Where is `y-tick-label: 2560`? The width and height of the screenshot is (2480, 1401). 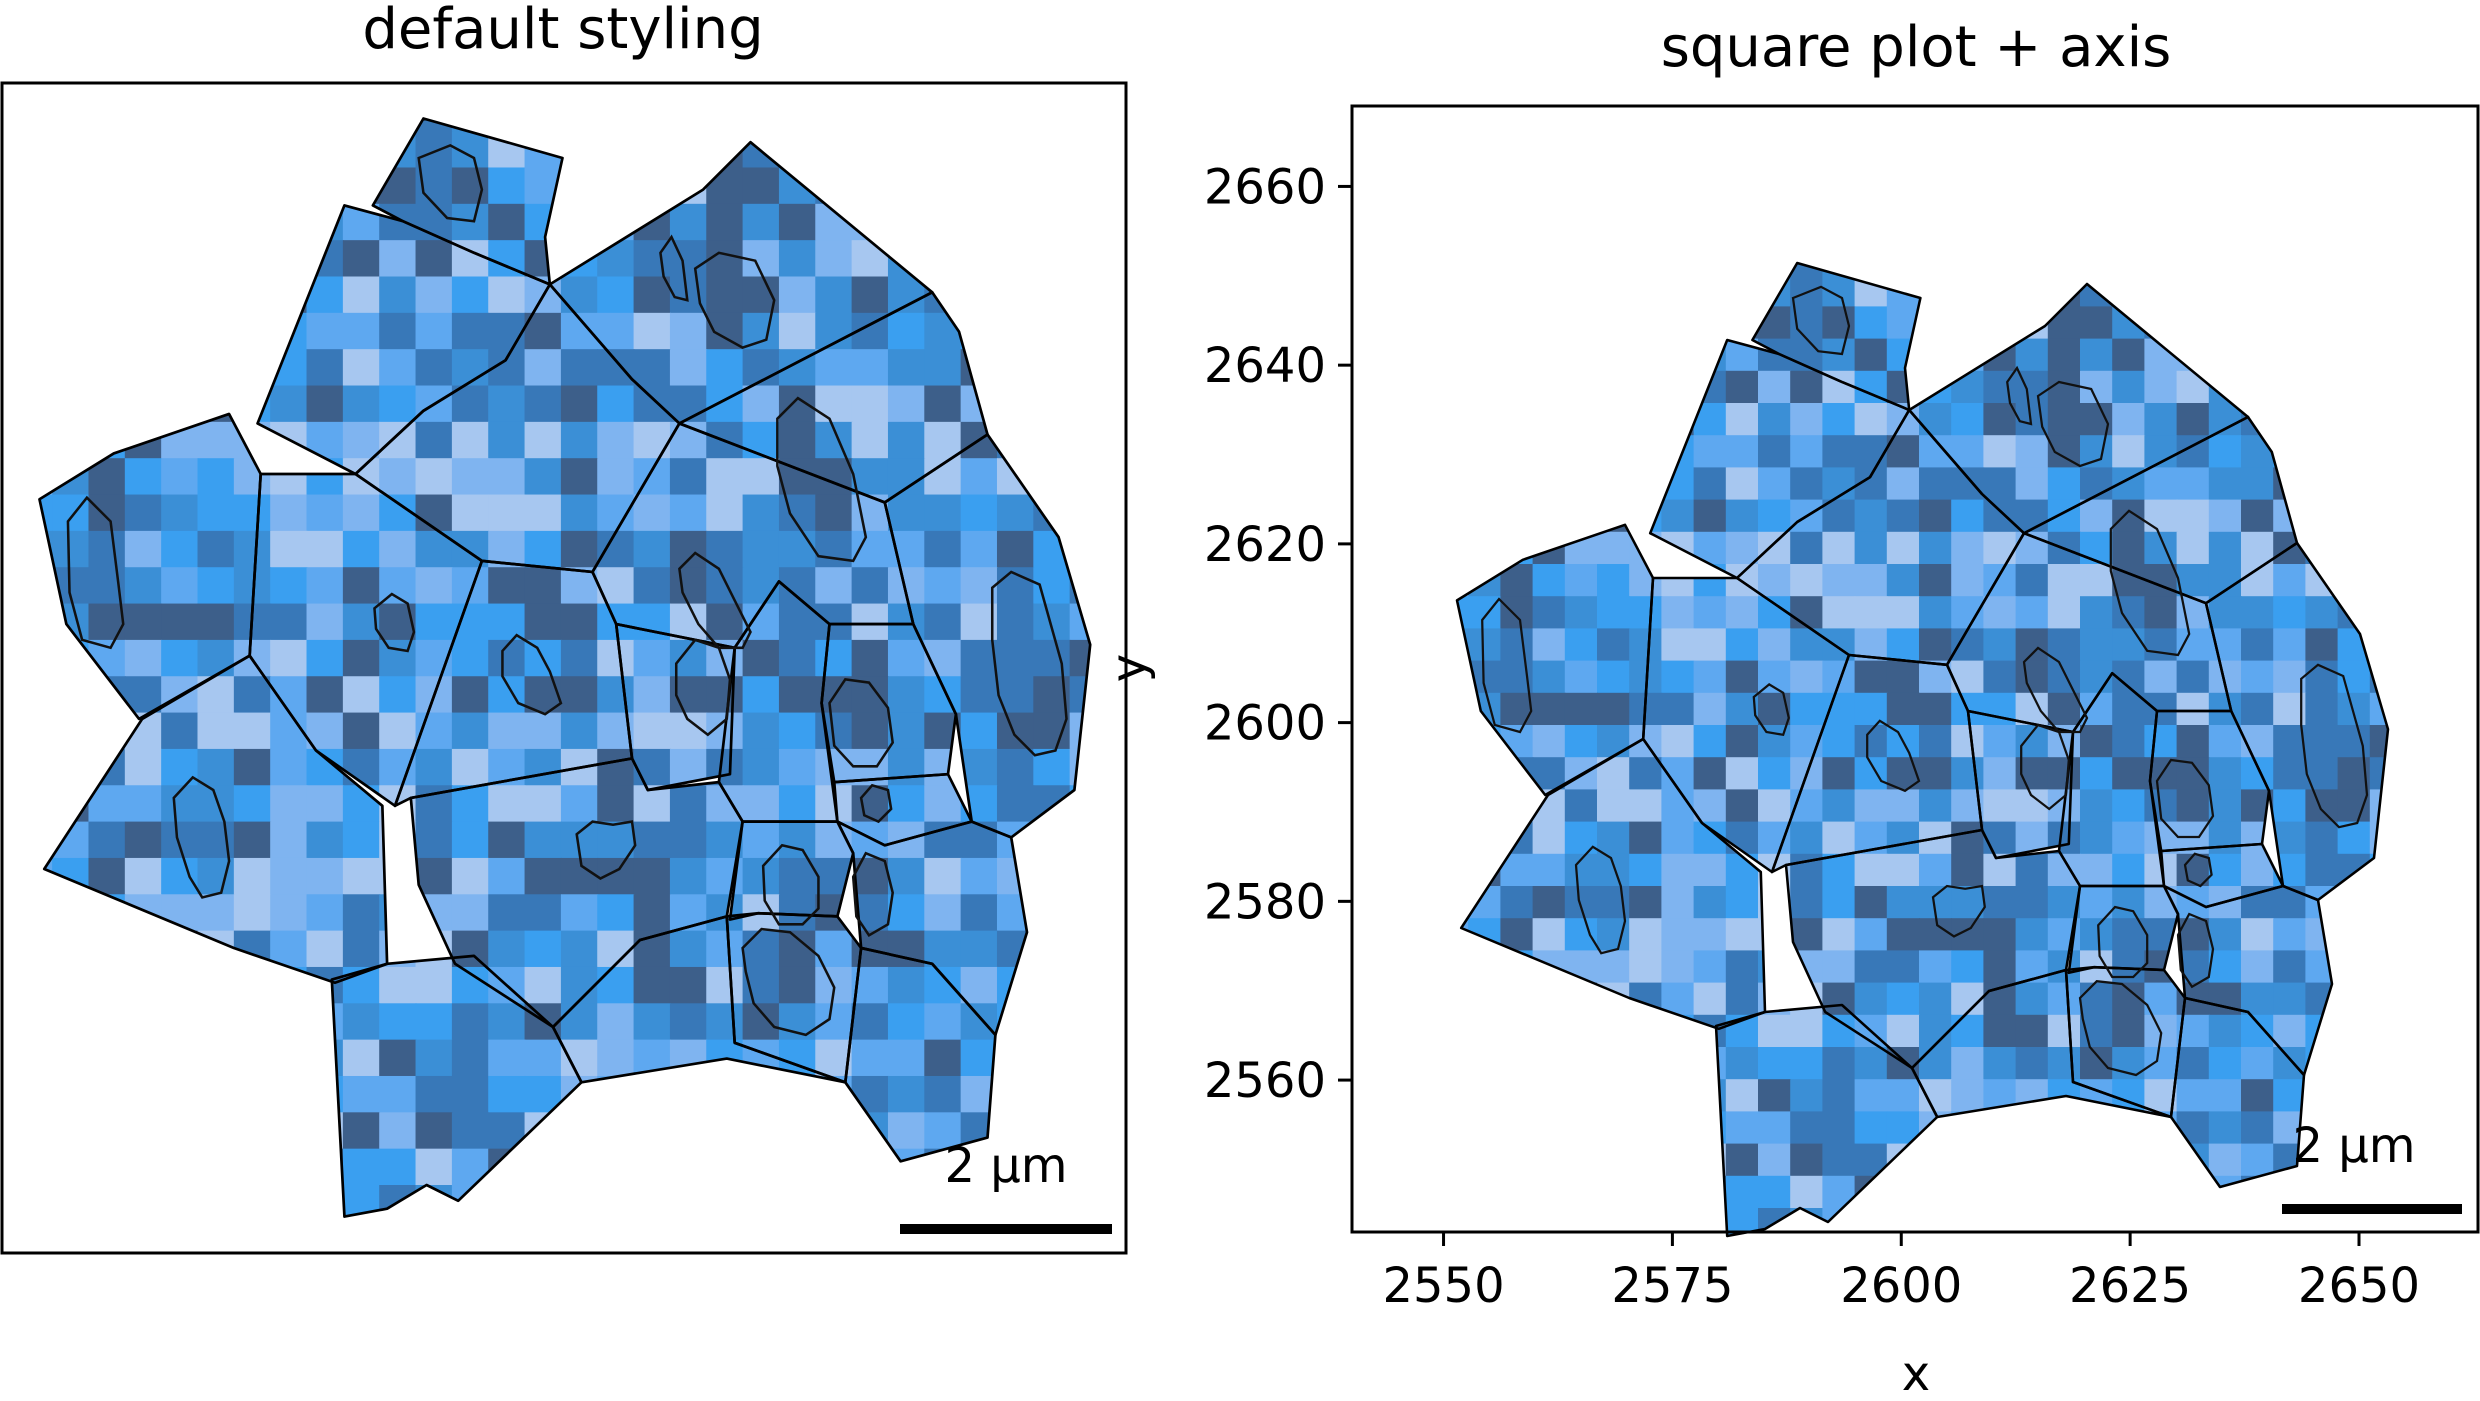 y-tick-label: 2560 is located at coordinates (1265, 1081).